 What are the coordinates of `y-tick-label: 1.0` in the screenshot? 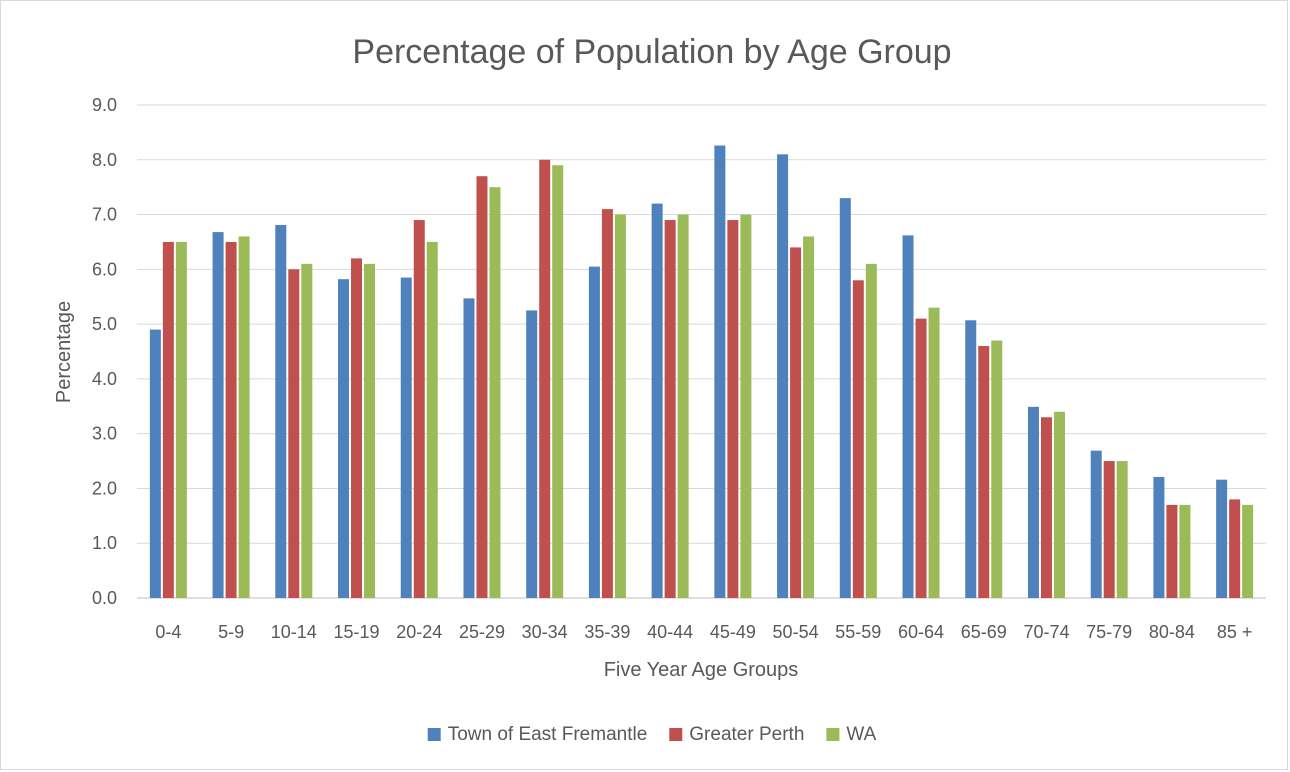 It's located at (104, 543).